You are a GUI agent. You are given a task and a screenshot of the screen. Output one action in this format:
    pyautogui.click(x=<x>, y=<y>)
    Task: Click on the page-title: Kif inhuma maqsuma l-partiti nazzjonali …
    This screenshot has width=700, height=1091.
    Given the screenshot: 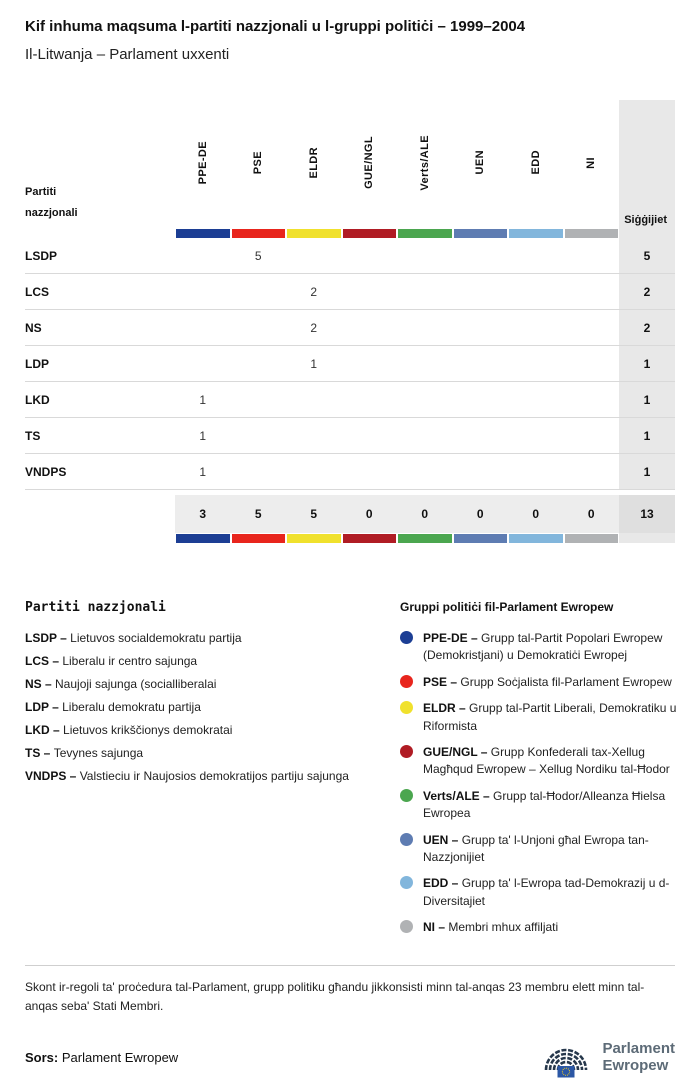 What is the action you would take?
    pyautogui.click(x=275, y=26)
    